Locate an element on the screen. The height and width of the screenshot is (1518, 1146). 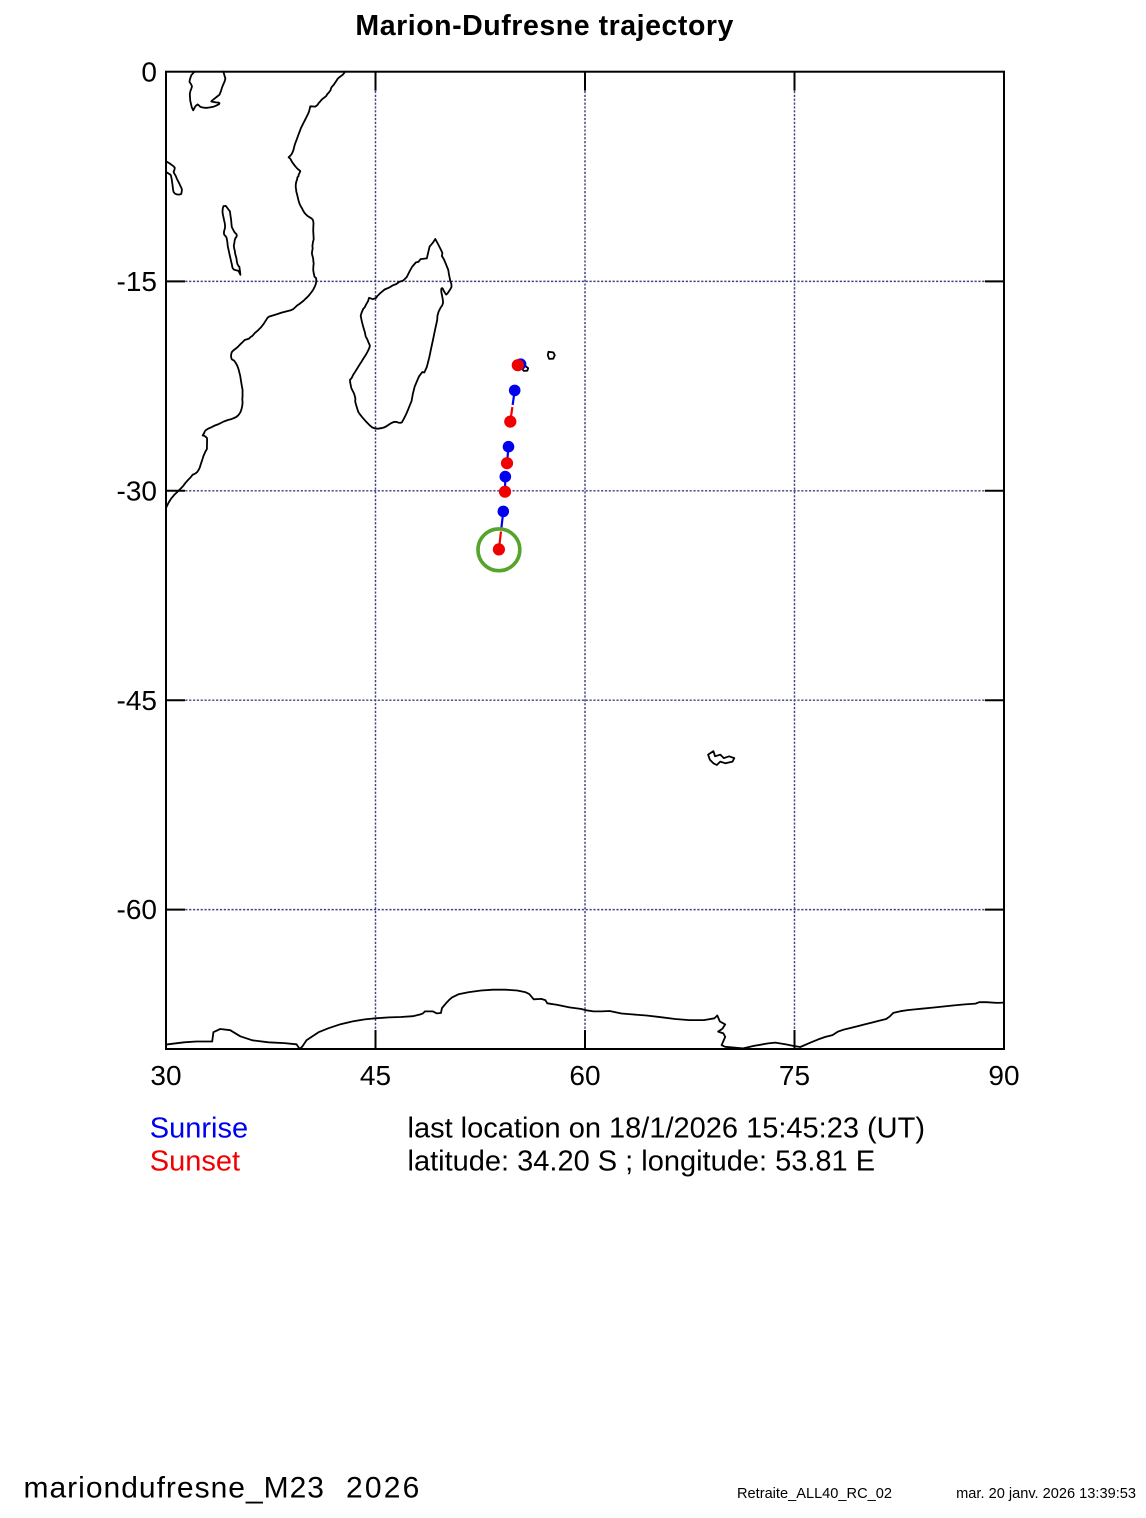
svg-text: -60 is located at coordinates (137, 909).